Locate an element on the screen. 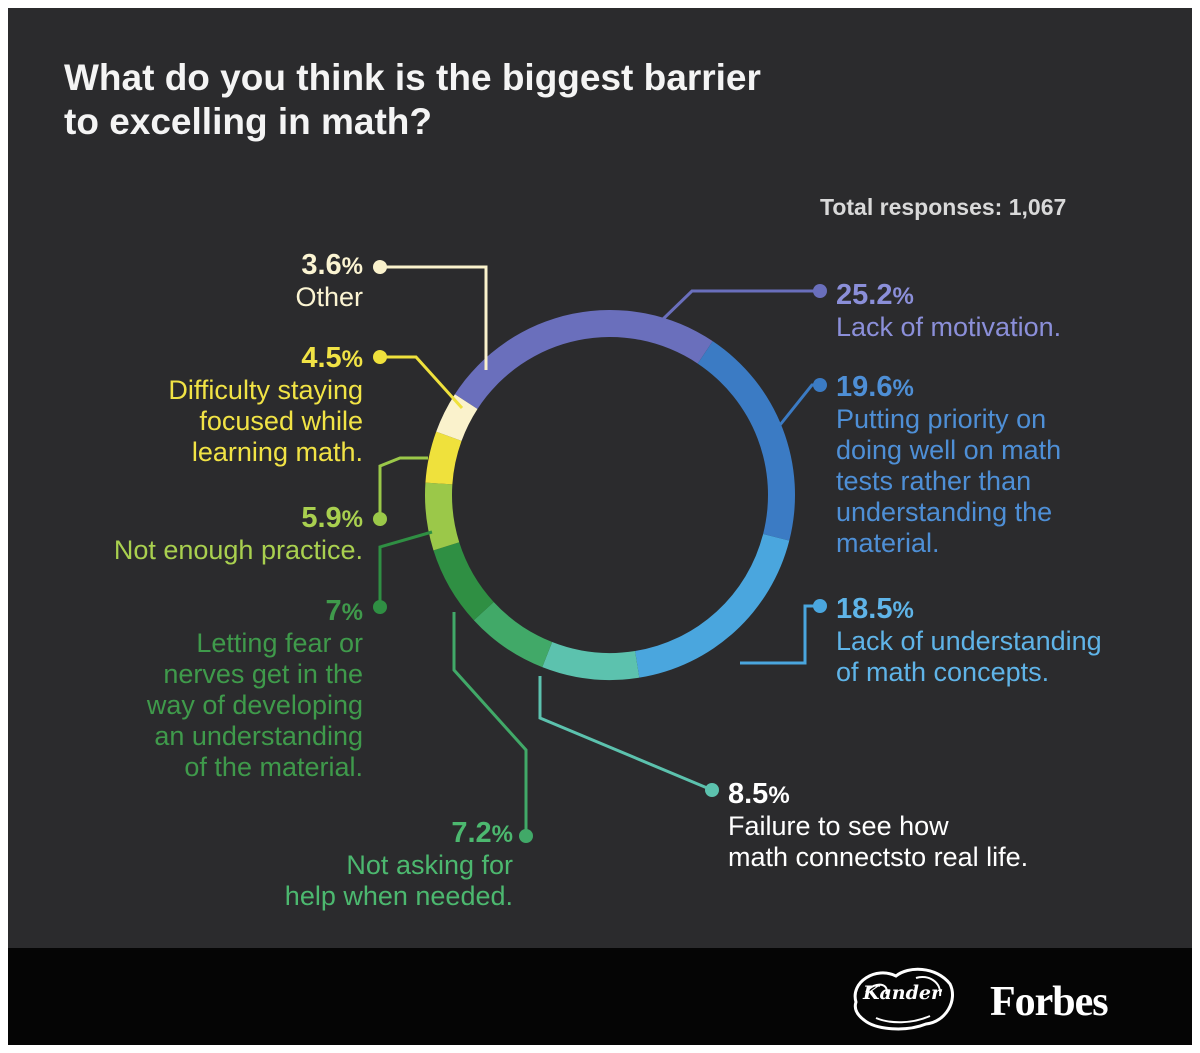  slice-percent-3: 8.5% is located at coordinates (928, 795).